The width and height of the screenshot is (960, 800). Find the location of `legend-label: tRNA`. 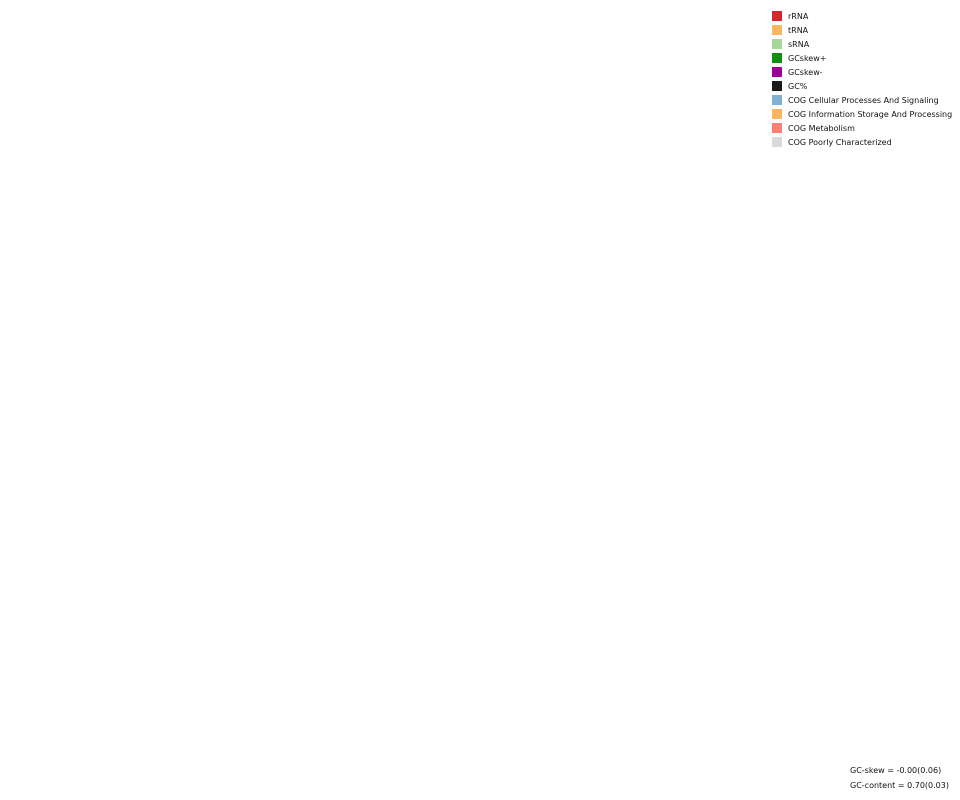

legend-label: tRNA is located at coordinates (798, 30).